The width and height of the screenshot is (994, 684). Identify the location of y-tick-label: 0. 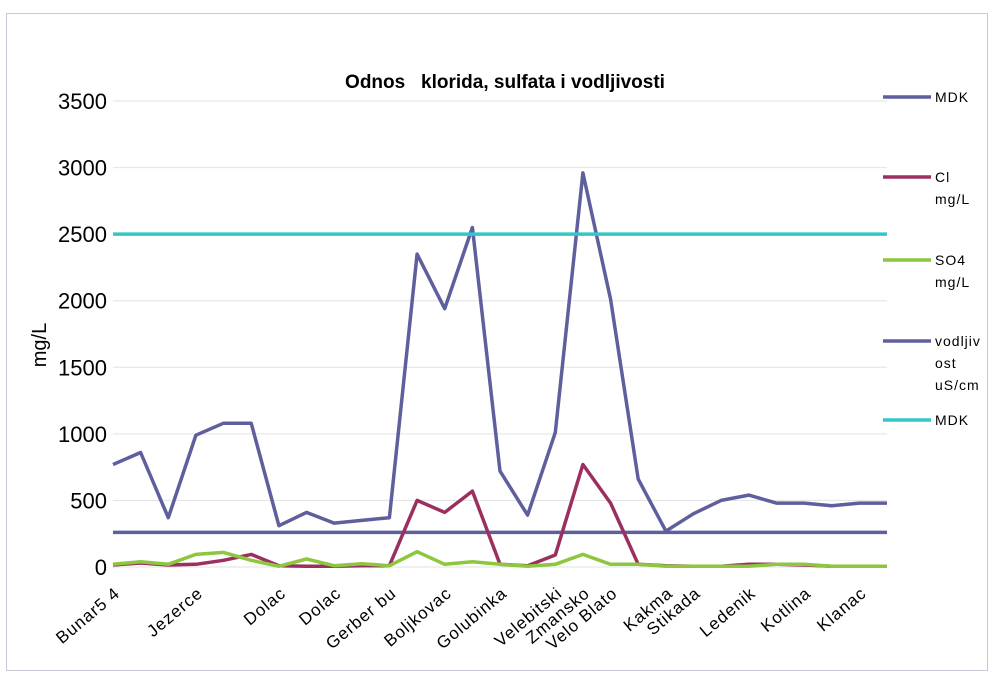
(101, 567).